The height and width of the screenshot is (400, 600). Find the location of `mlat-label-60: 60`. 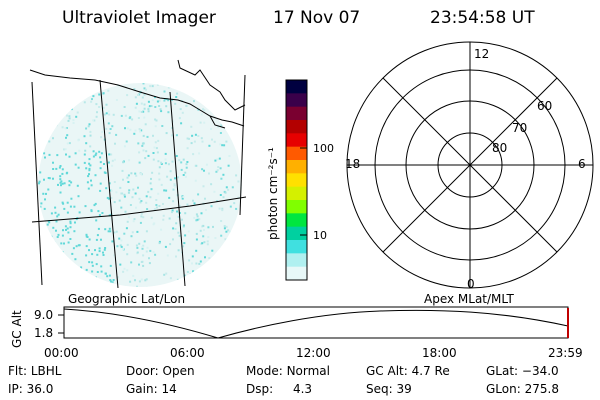

mlat-label-60: 60 is located at coordinates (544, 106).